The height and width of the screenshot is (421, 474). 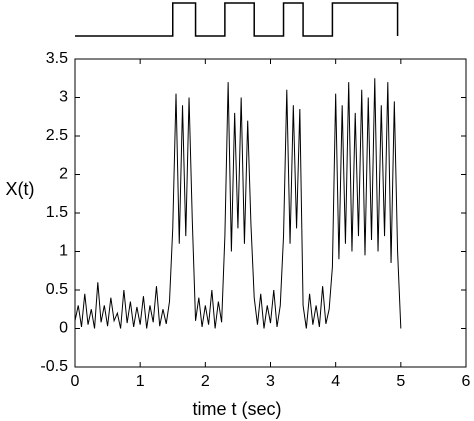 I want to click on x-tick-label: 4, so click(x=335, y=381).